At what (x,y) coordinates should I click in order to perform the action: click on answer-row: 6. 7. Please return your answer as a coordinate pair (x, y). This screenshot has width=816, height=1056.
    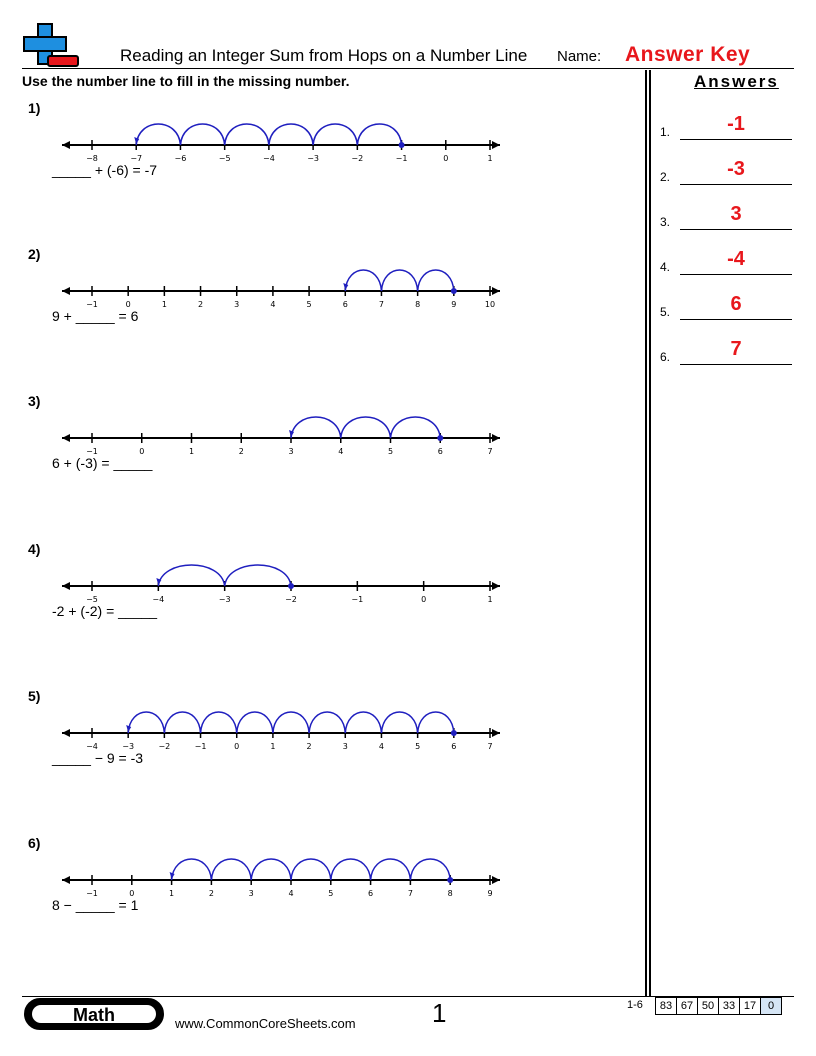
    Looking at the image, I should click on (727, 350).